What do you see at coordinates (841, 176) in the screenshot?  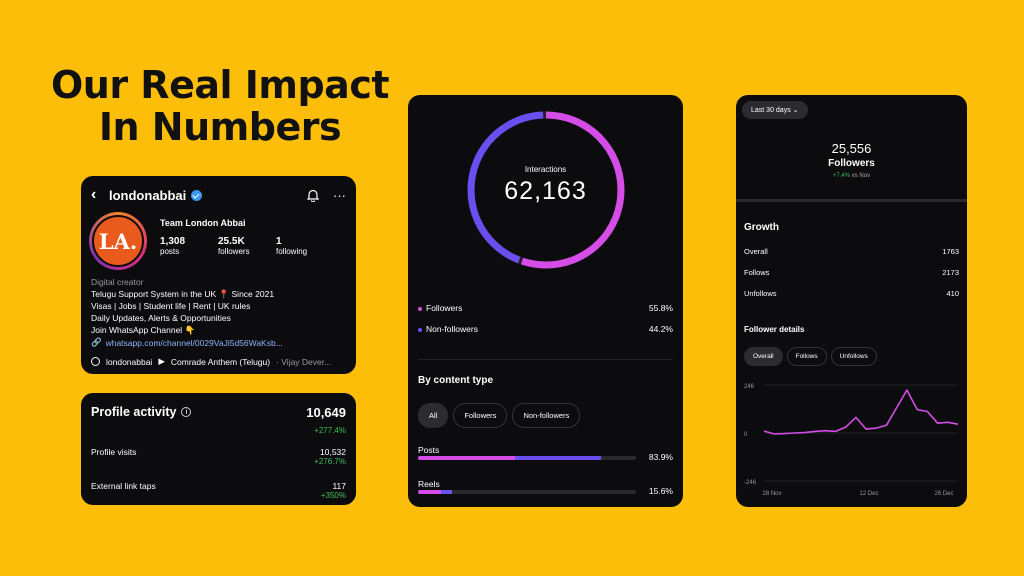 I see `change-value: +7.4%` at bounding box center [841, 176].